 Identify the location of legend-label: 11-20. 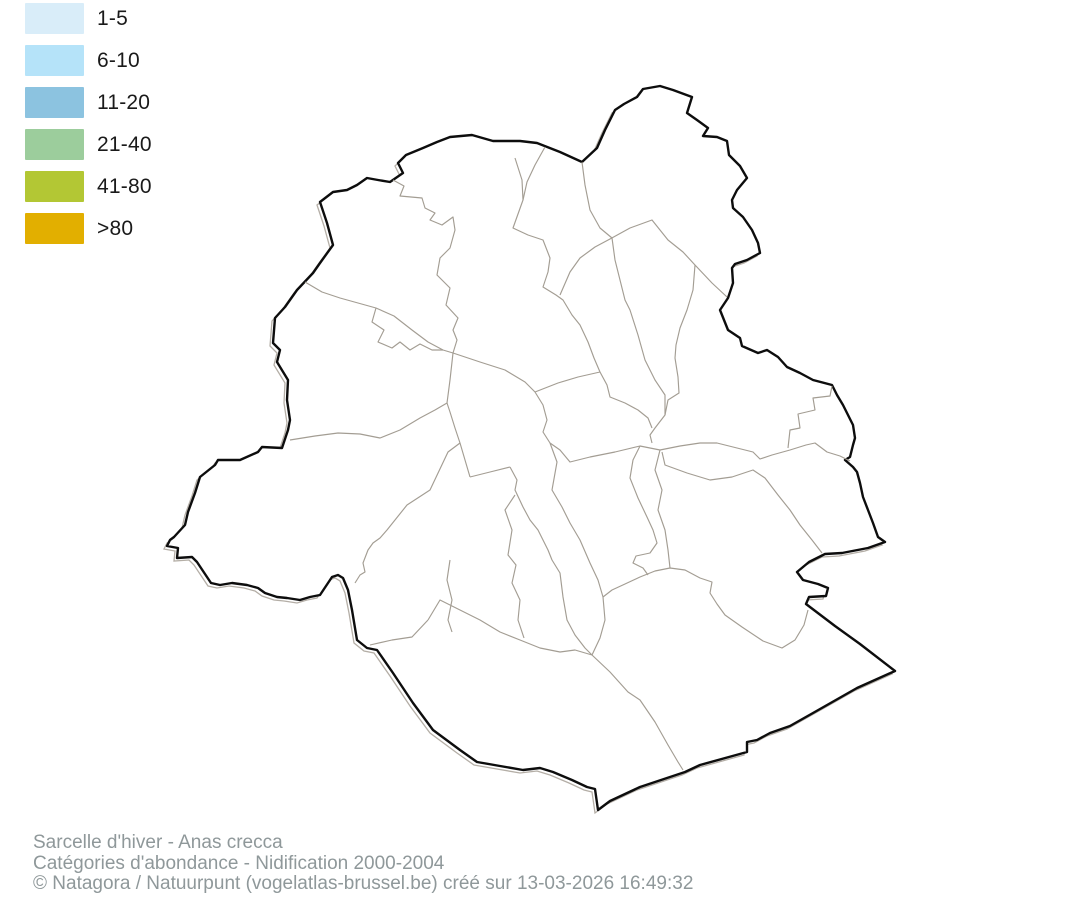
(124, 102).